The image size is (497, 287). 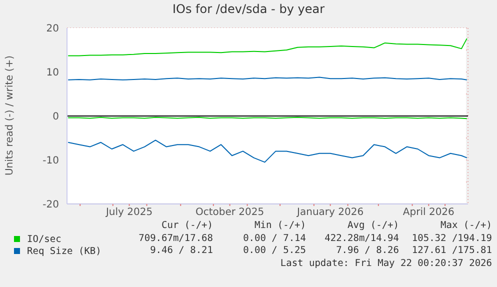 I want to click on y-tick-label: 0, so click(x=55, y=117).